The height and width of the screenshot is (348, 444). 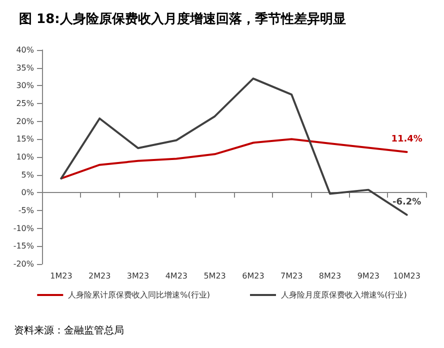 What do you see at coordinates (253, 276) in the screenshot?
I see `x-tick-label: 6M23` at bounding box center [253, 276].